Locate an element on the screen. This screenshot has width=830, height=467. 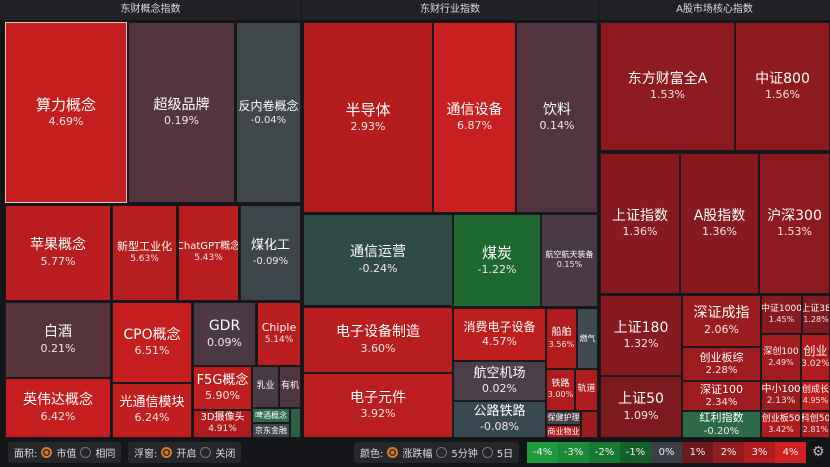
treemap-tile: 半导体 2.93% is located at coordinates (368, 117).